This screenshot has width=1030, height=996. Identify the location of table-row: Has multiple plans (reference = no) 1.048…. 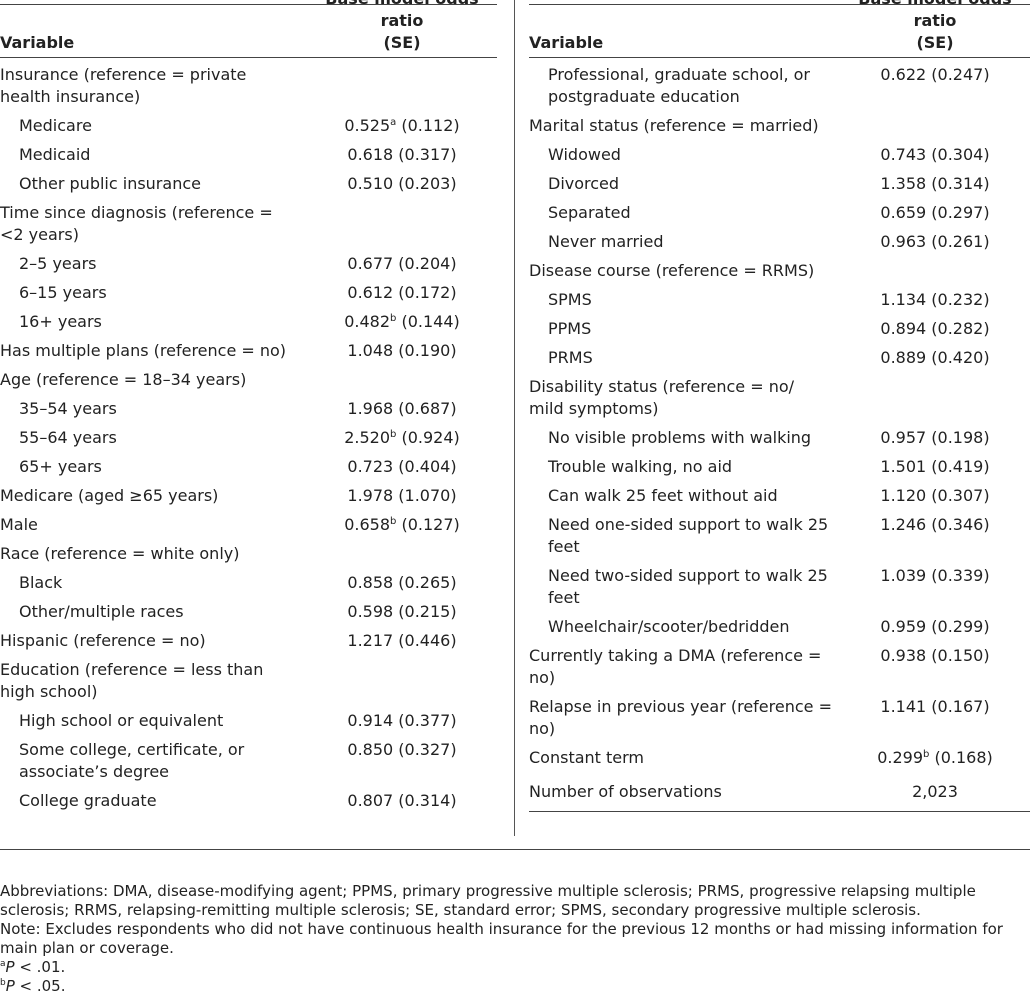
(248, 351).